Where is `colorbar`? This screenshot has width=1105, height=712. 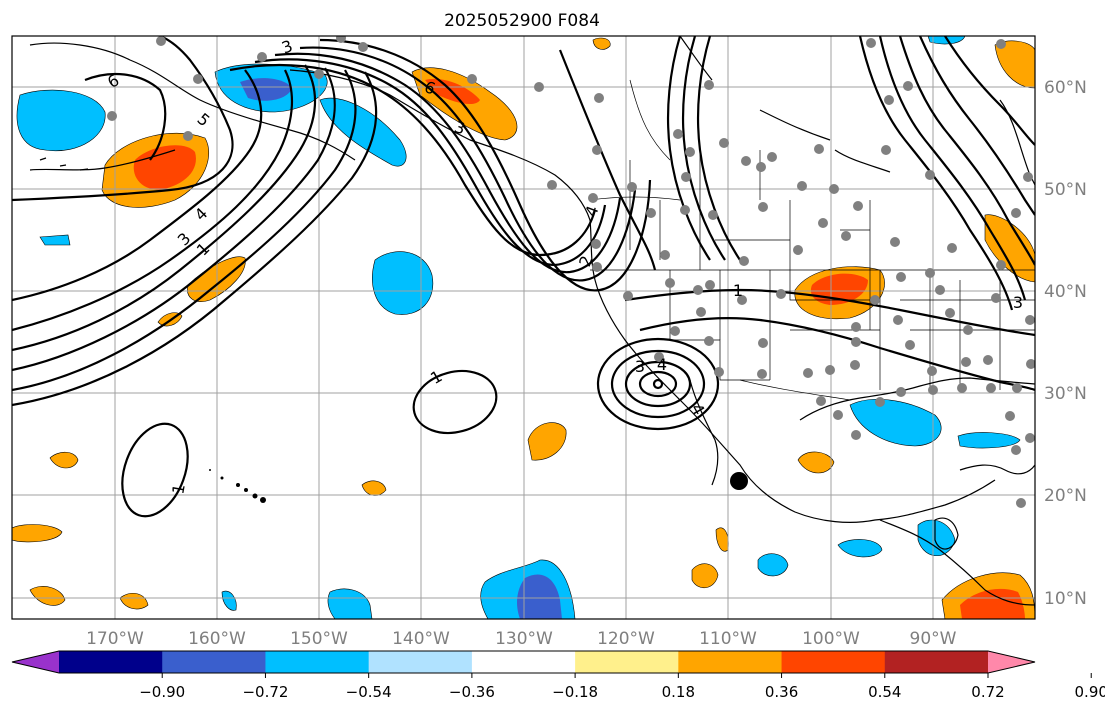 colorbar is located at coordinates (523, 662).